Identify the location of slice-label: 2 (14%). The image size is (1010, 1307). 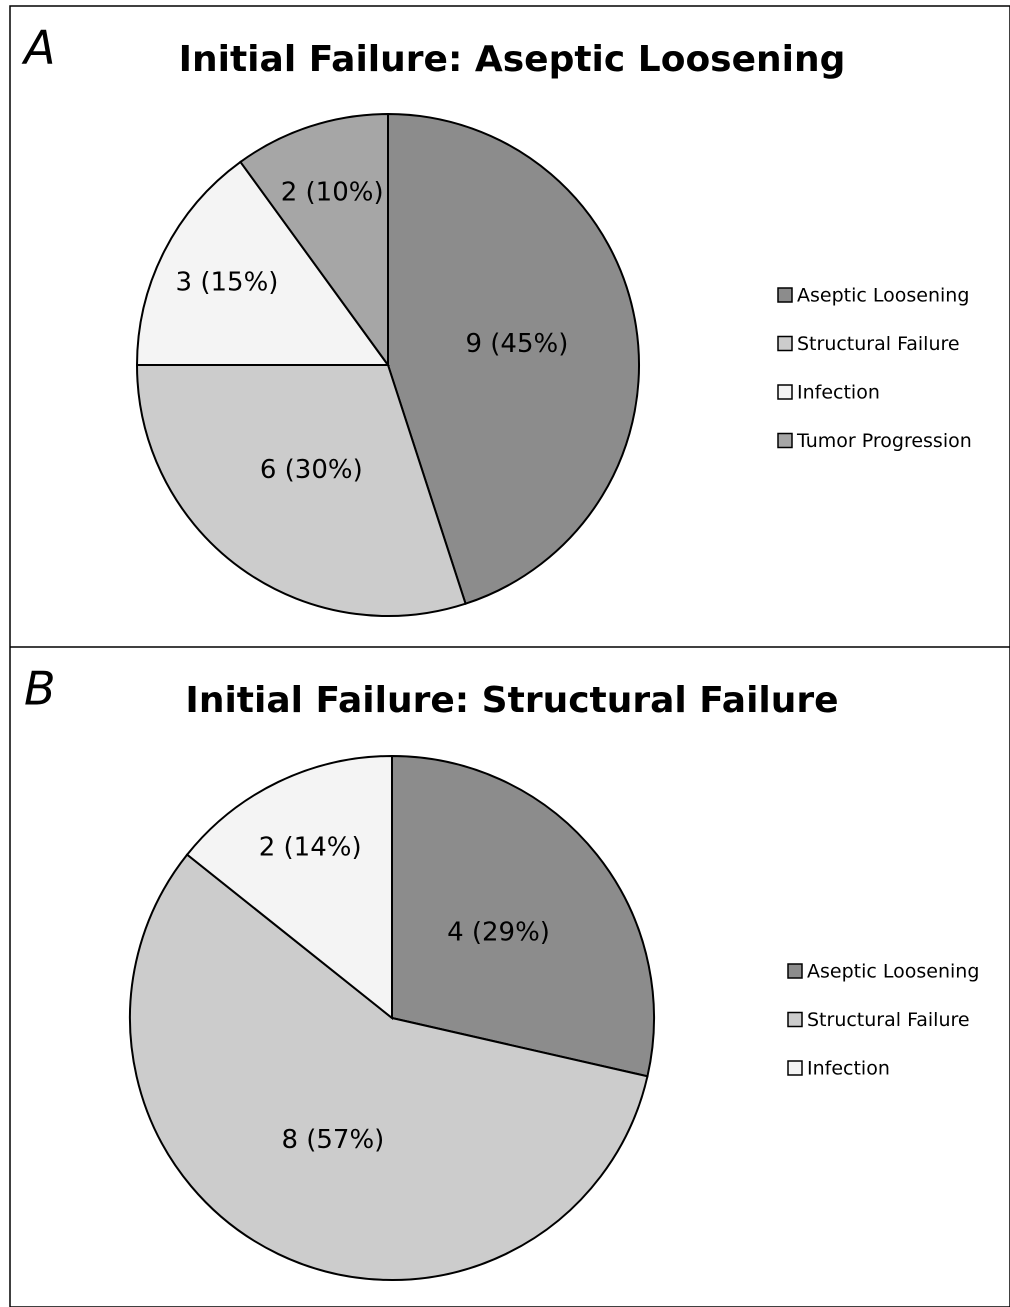
(310, 848).